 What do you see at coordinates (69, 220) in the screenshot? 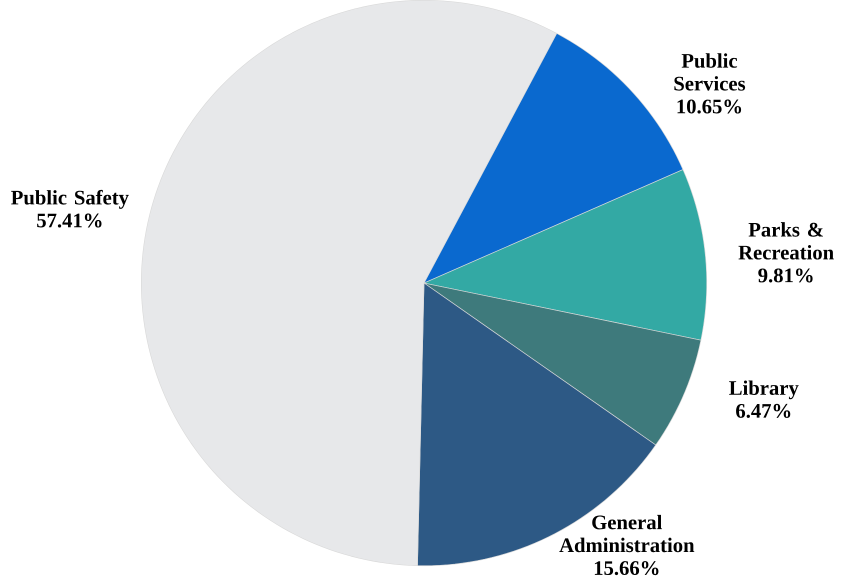
I see `data-label: 57.41%` at bounding box center [69, 220].